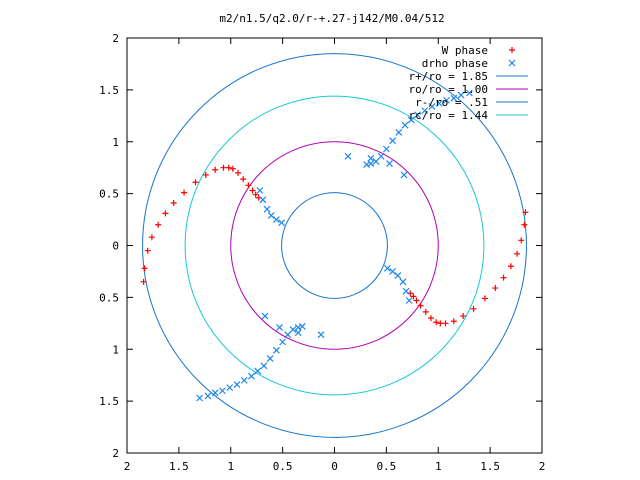  What do you see at coordinates (449, 115) in the screenshot?
I see `legend-label-rc-ro-1-44: rc/ro = 1.44` at bounding box center [449, 115].